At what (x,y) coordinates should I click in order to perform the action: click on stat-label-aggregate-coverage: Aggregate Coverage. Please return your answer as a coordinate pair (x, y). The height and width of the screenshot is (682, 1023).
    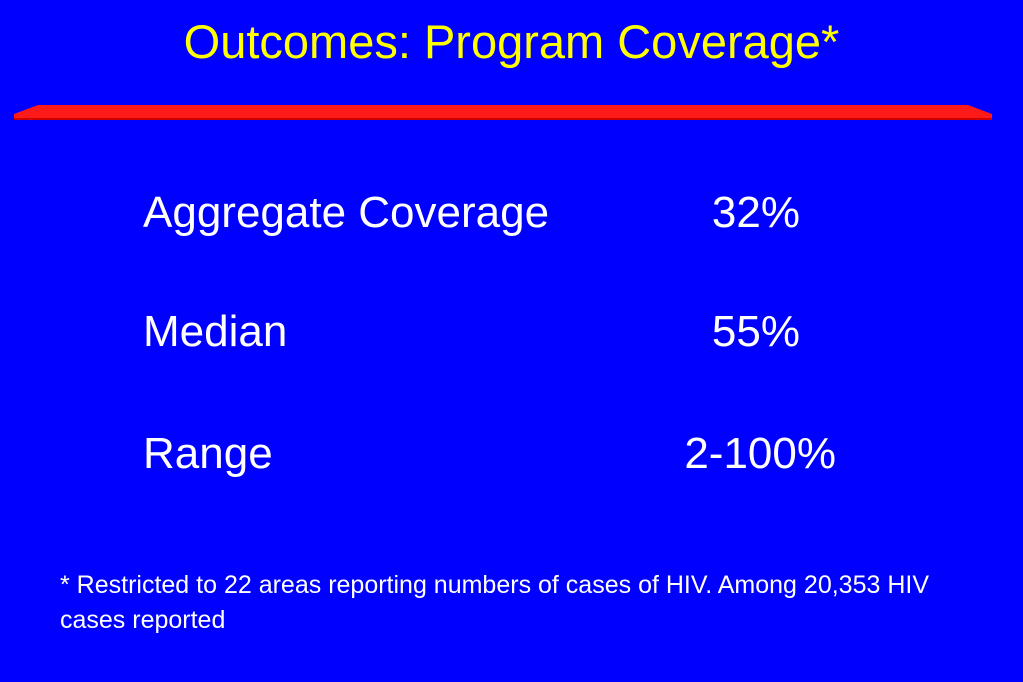
    Looking at the image, I should click on (346, 212).